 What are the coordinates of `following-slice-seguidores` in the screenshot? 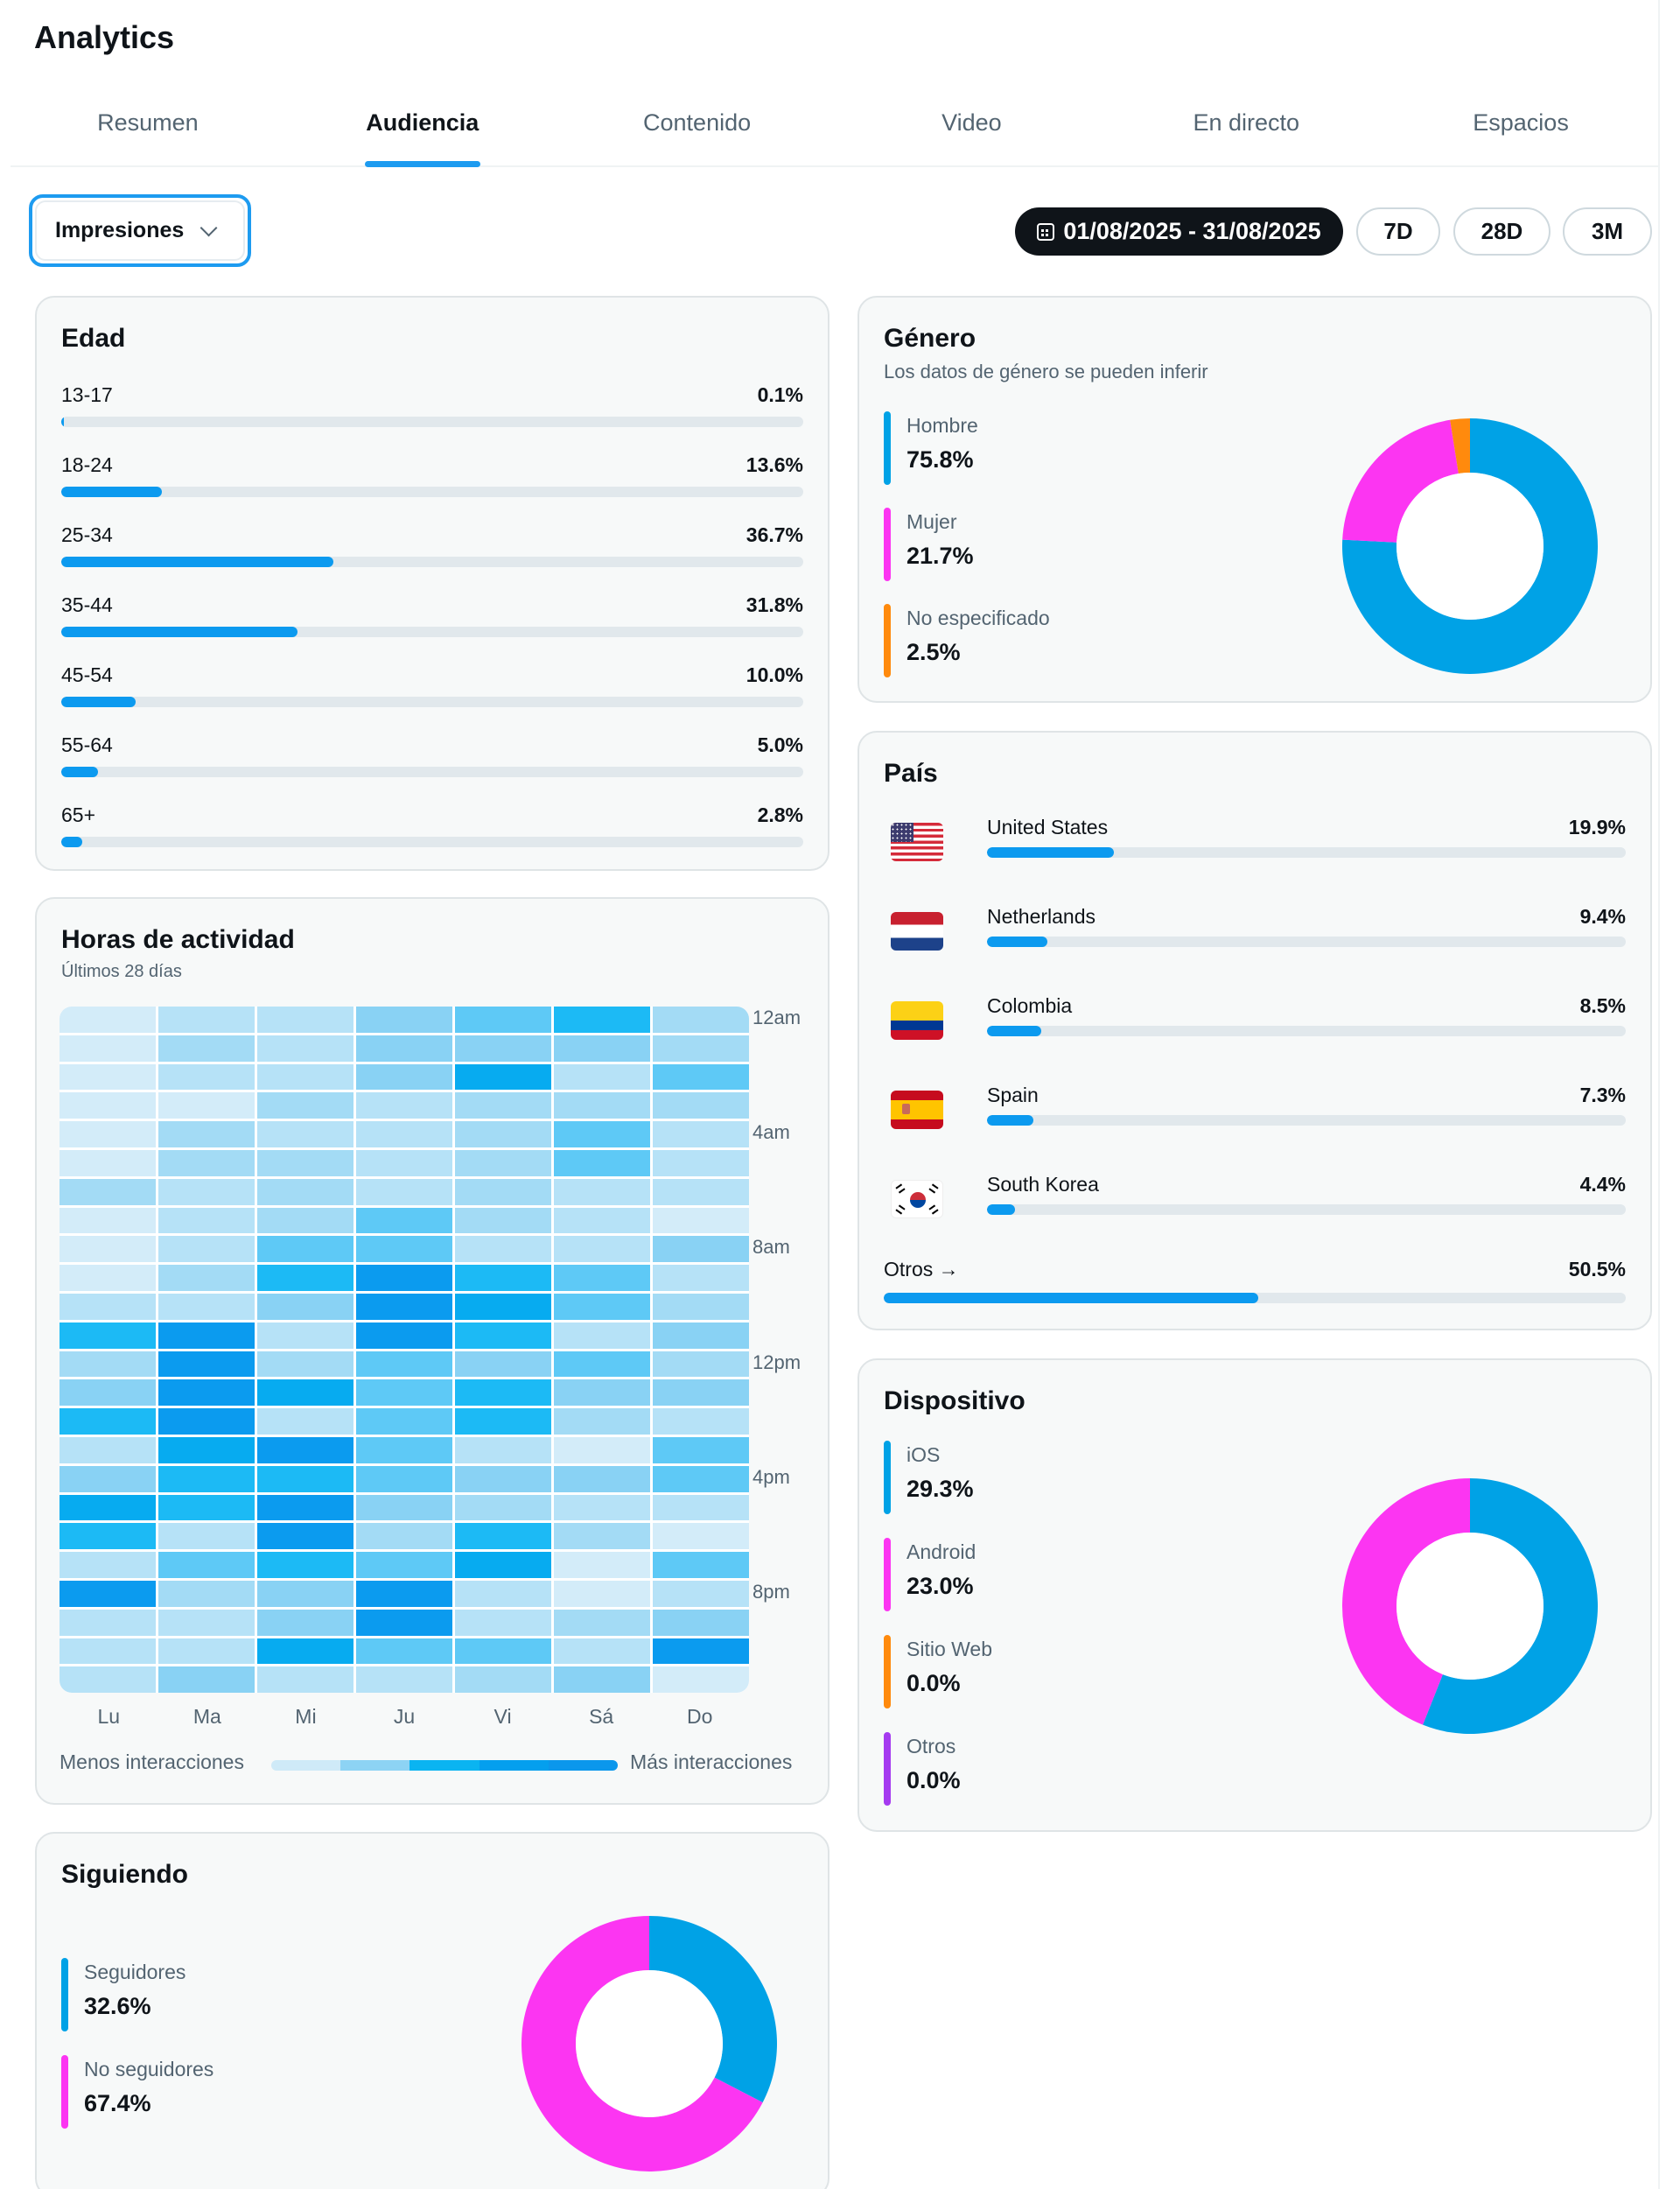 It's located at (713, 2010).